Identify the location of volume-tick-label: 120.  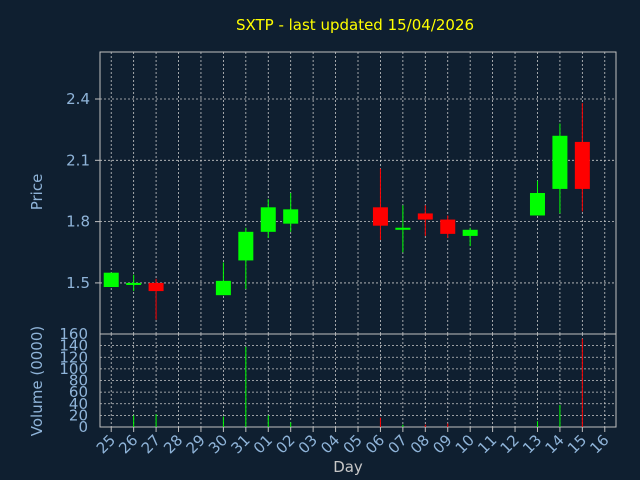
(73, 357).